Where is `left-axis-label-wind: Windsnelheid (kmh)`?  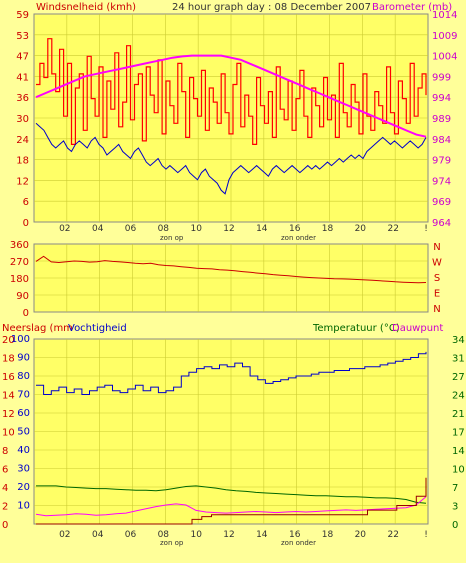 left-axis-label-wind: Windsnelheid (kmh) is located at coordinates (86, 7).